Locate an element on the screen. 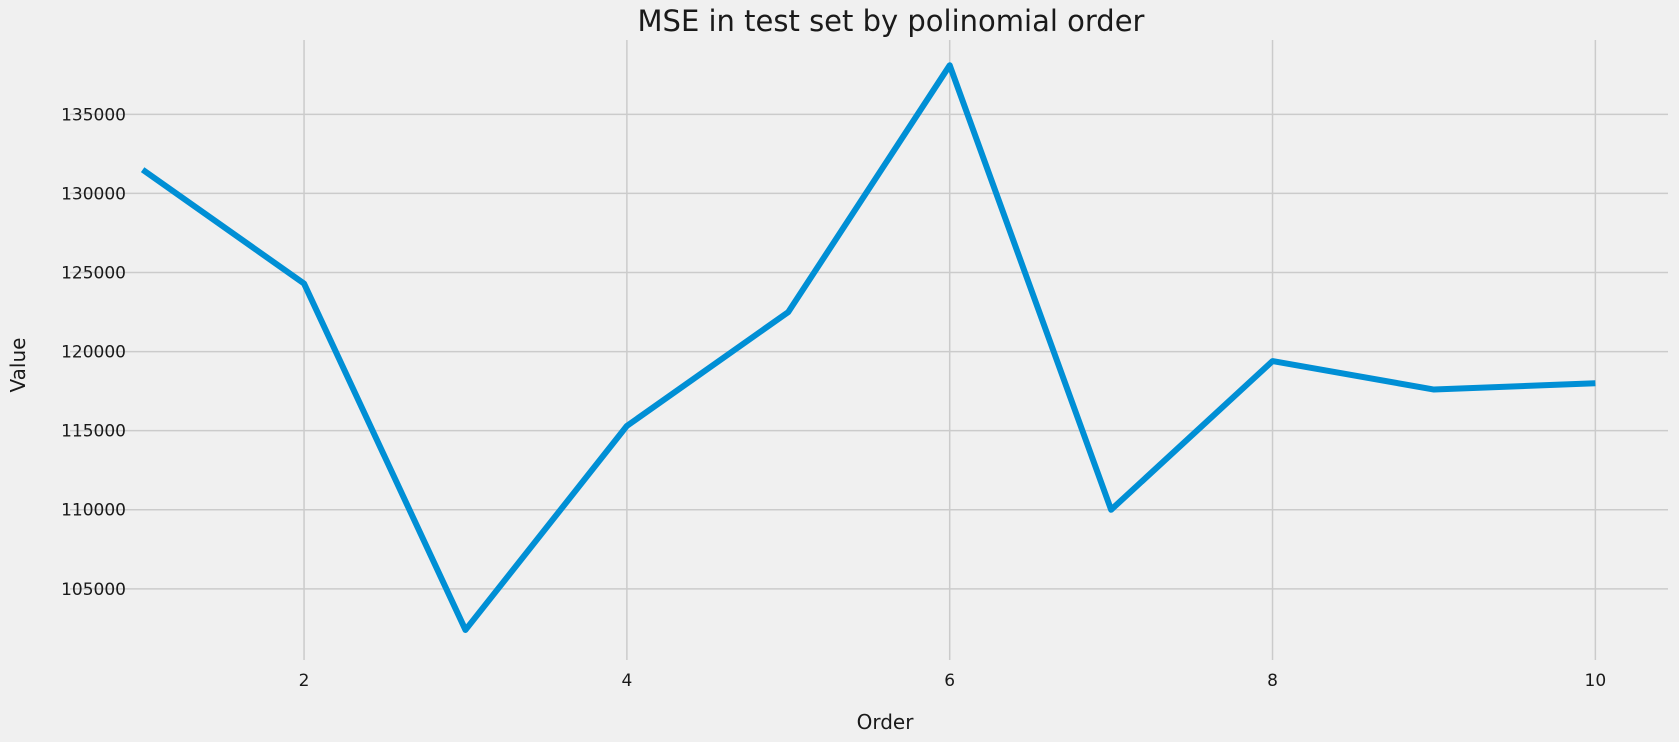 The width and height of the screenshot is (1679, 742). y-tick-label: 115000 is located at coordinates (93, 432).